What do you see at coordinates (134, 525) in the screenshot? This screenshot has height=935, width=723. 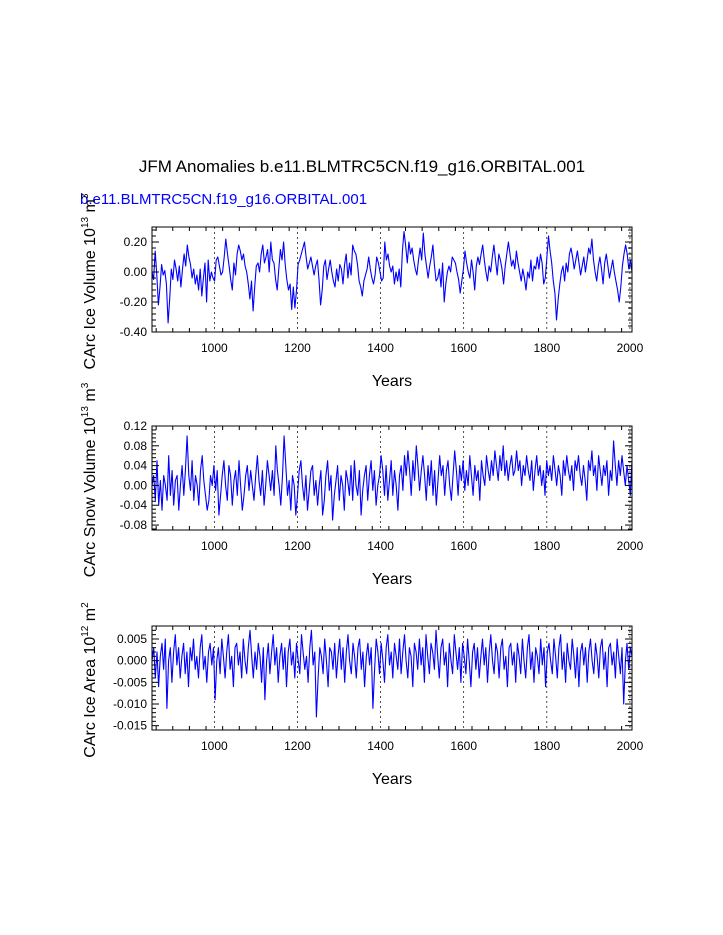 I see `y-tick-label: -0.08` at bounding box center [134, 525].